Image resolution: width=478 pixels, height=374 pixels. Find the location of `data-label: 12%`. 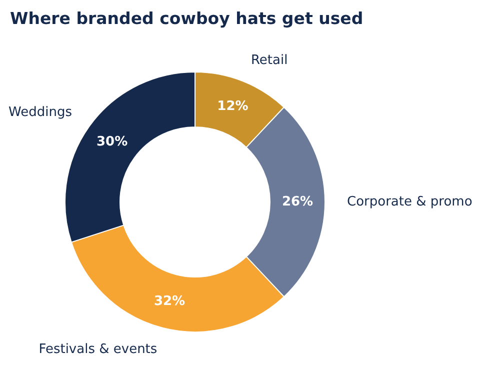

data-label: 12% is located at coordinates (232, 106).